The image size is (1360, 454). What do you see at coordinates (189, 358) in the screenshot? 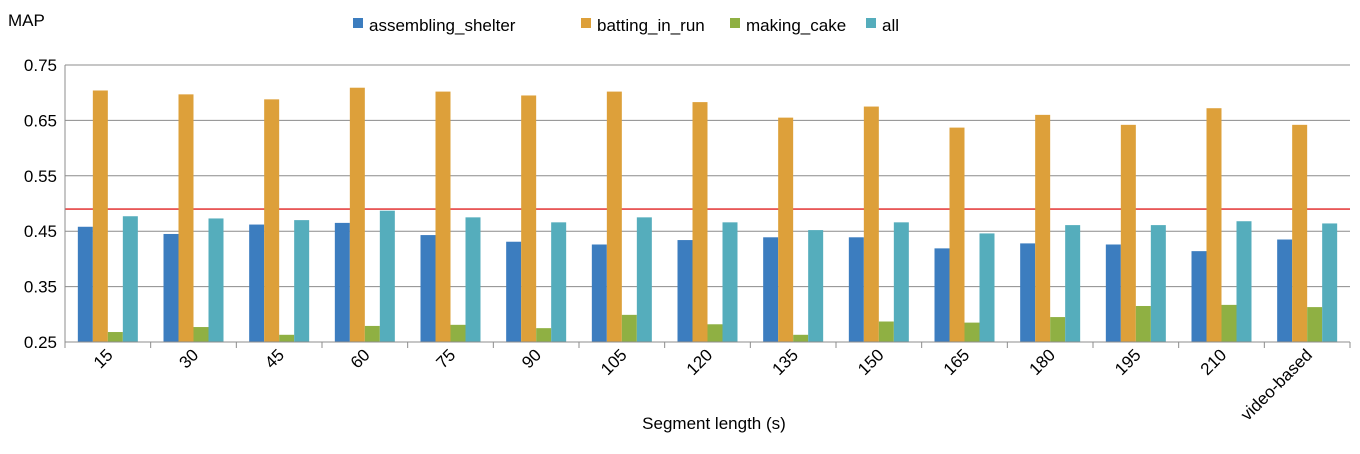
I see `x-tick-label: 30` at bounding box center [189, 358].